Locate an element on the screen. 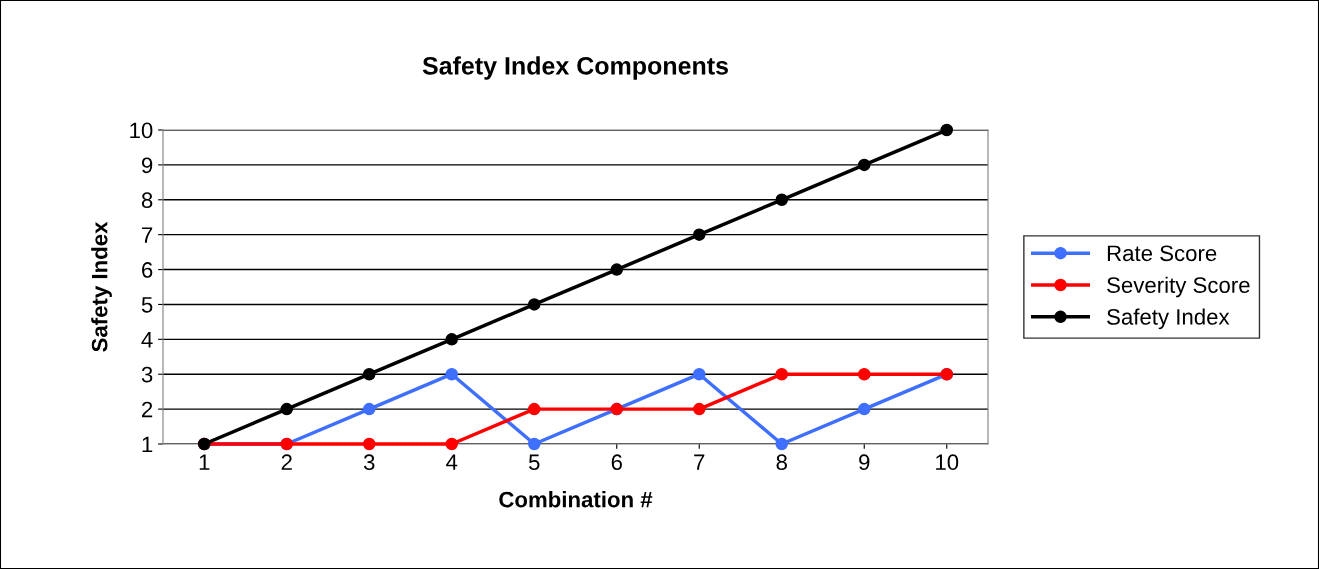 The image size is (1319, 569). y-tick-label: 4 is located at coordinates (147, 340).